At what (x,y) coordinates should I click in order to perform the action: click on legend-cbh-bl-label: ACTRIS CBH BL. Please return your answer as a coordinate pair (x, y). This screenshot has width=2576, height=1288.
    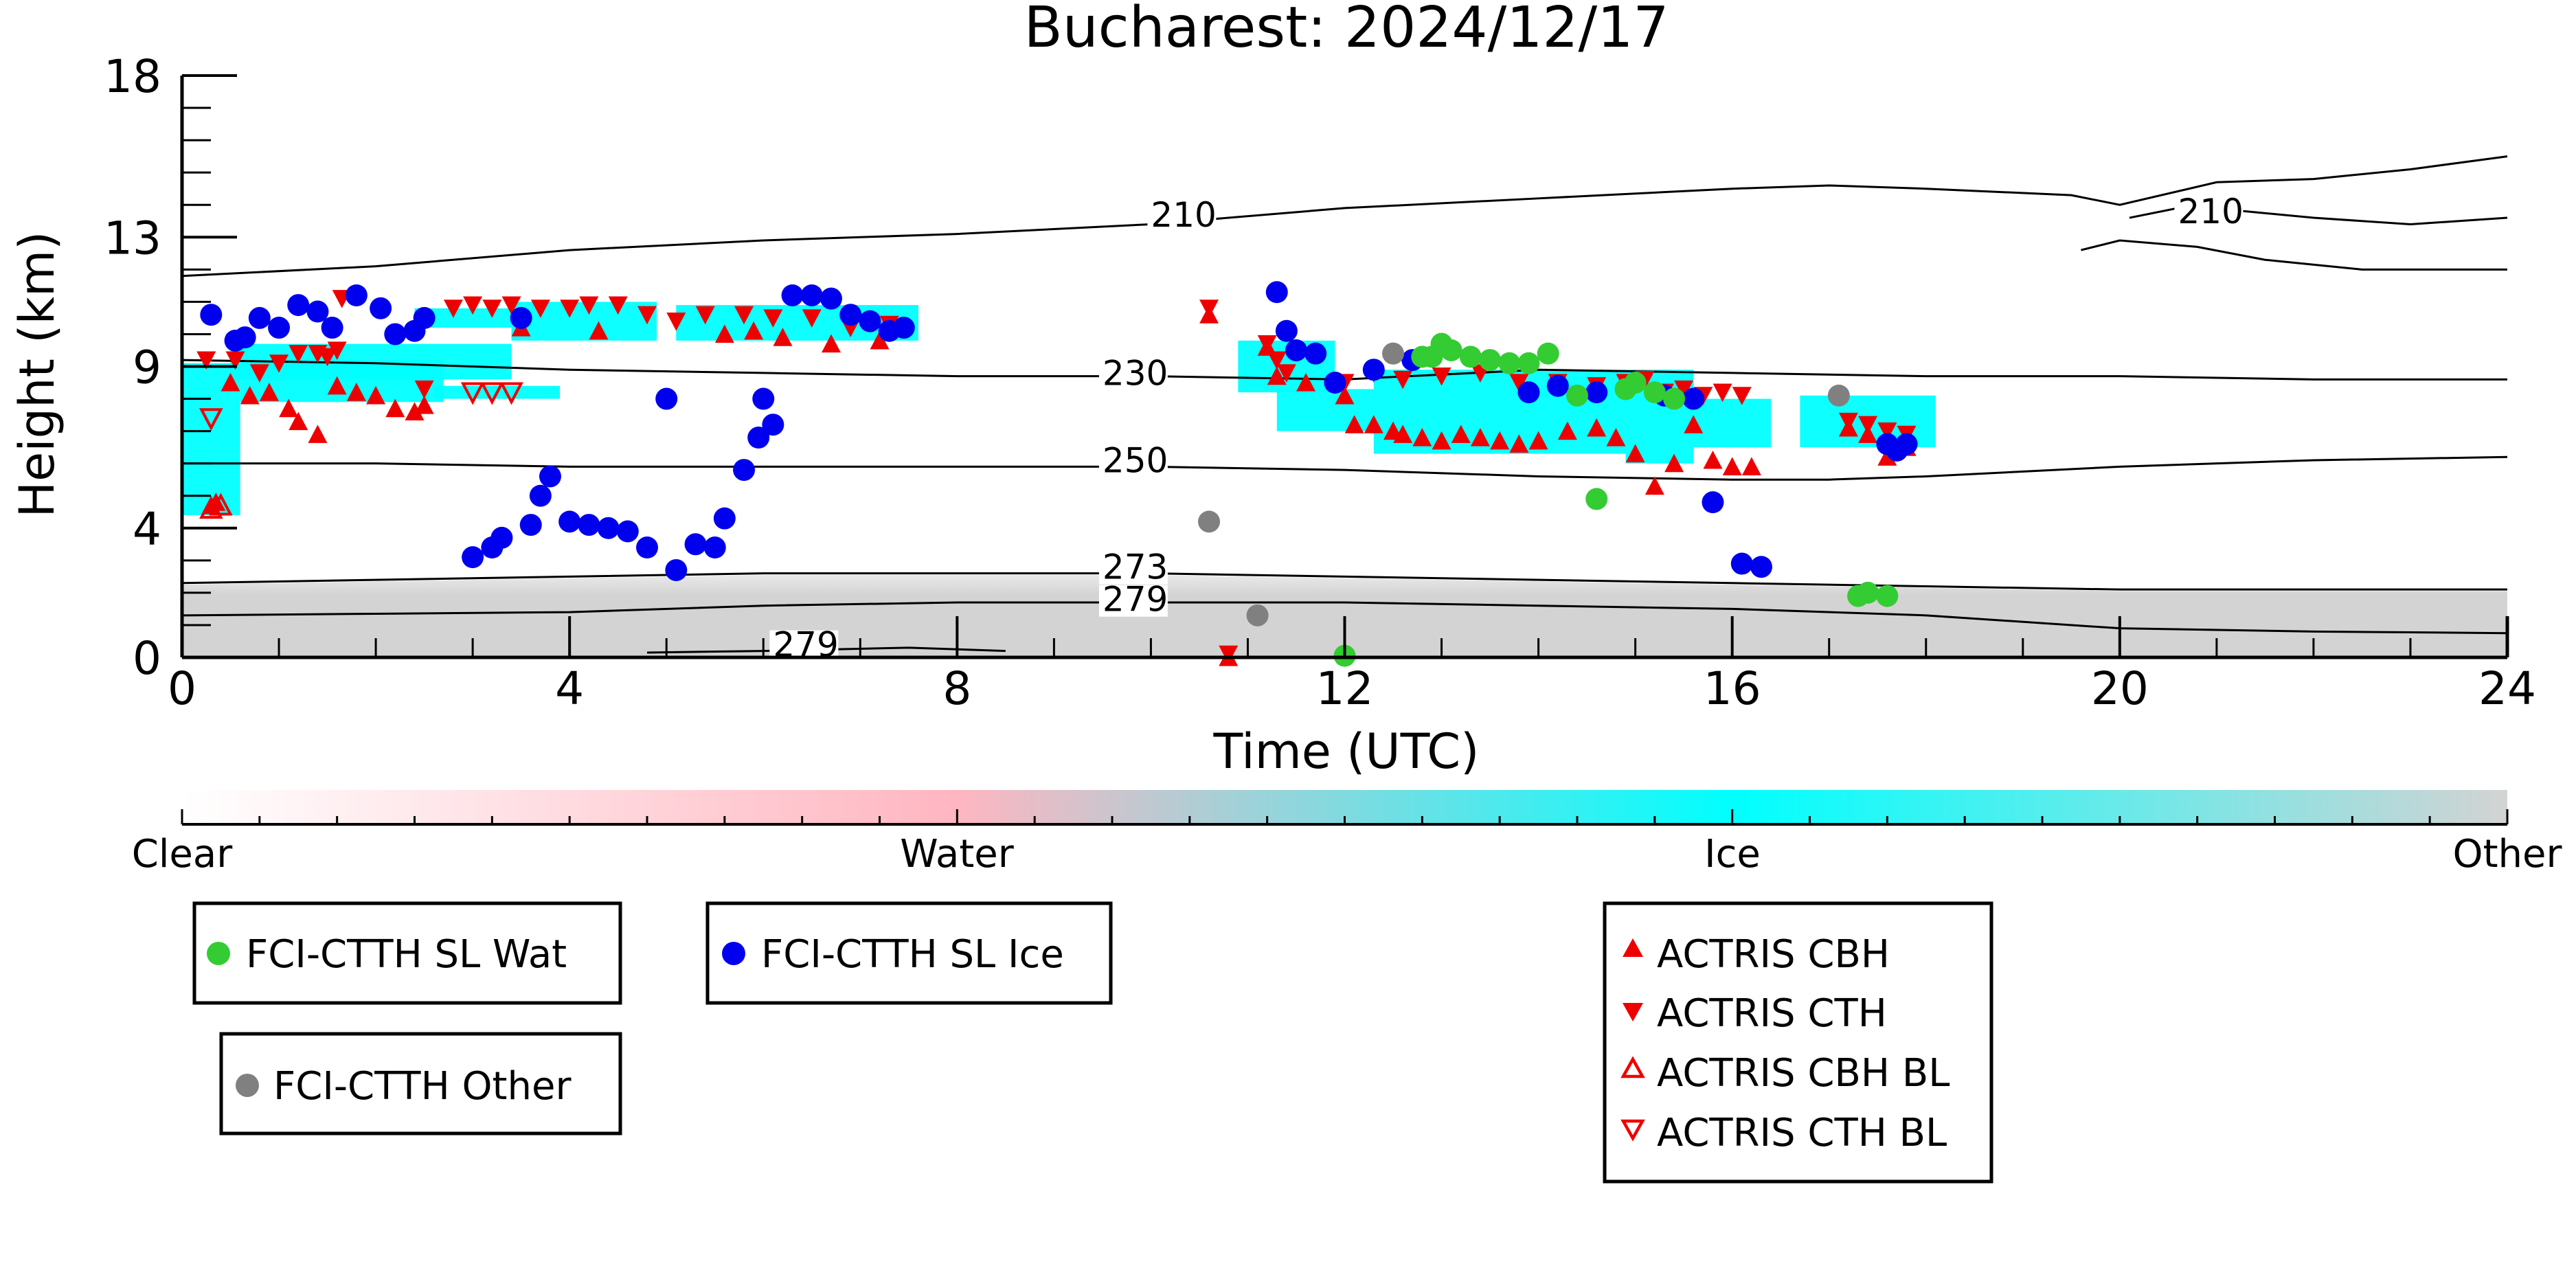
    Looking at the image, I should click on (1803, 1073).